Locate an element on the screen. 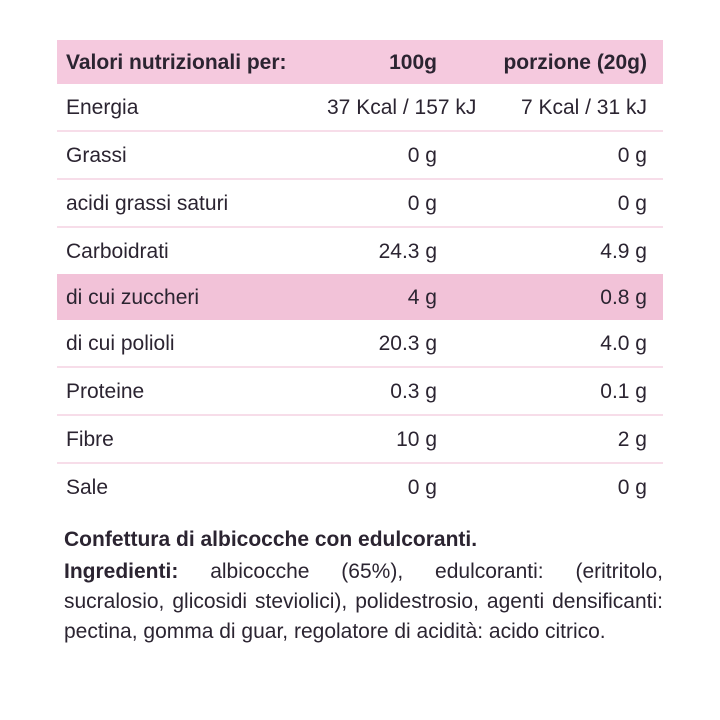 This screenshot has width=720, height=720. row-label: Sale is located at coordinates (87, 487).